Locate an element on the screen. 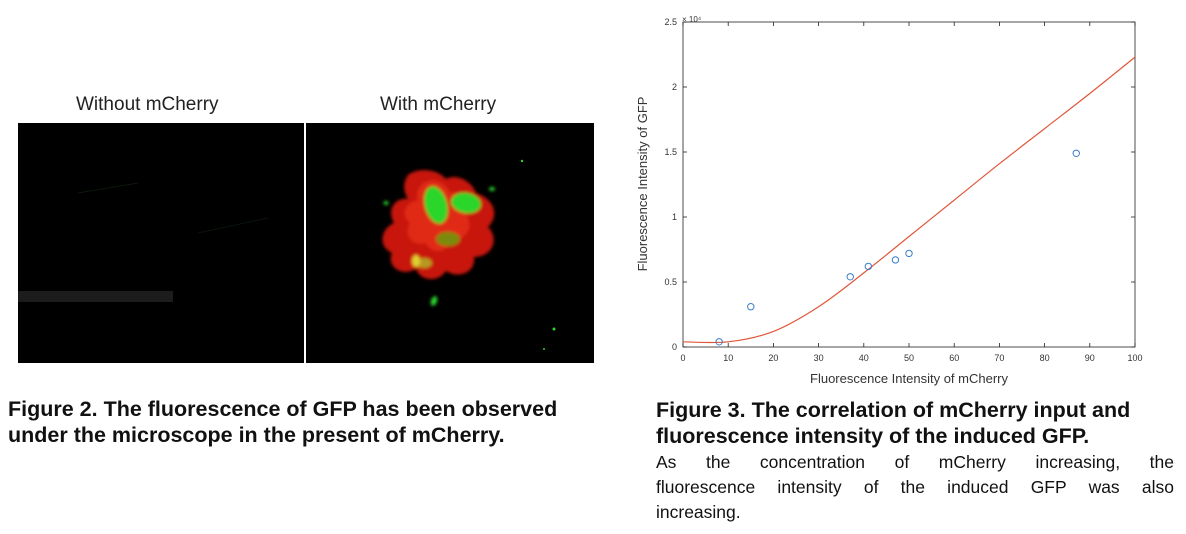 This screenshot has height=534, width=1186. x-tick-label: 0 is located at coordinates (682, 358).